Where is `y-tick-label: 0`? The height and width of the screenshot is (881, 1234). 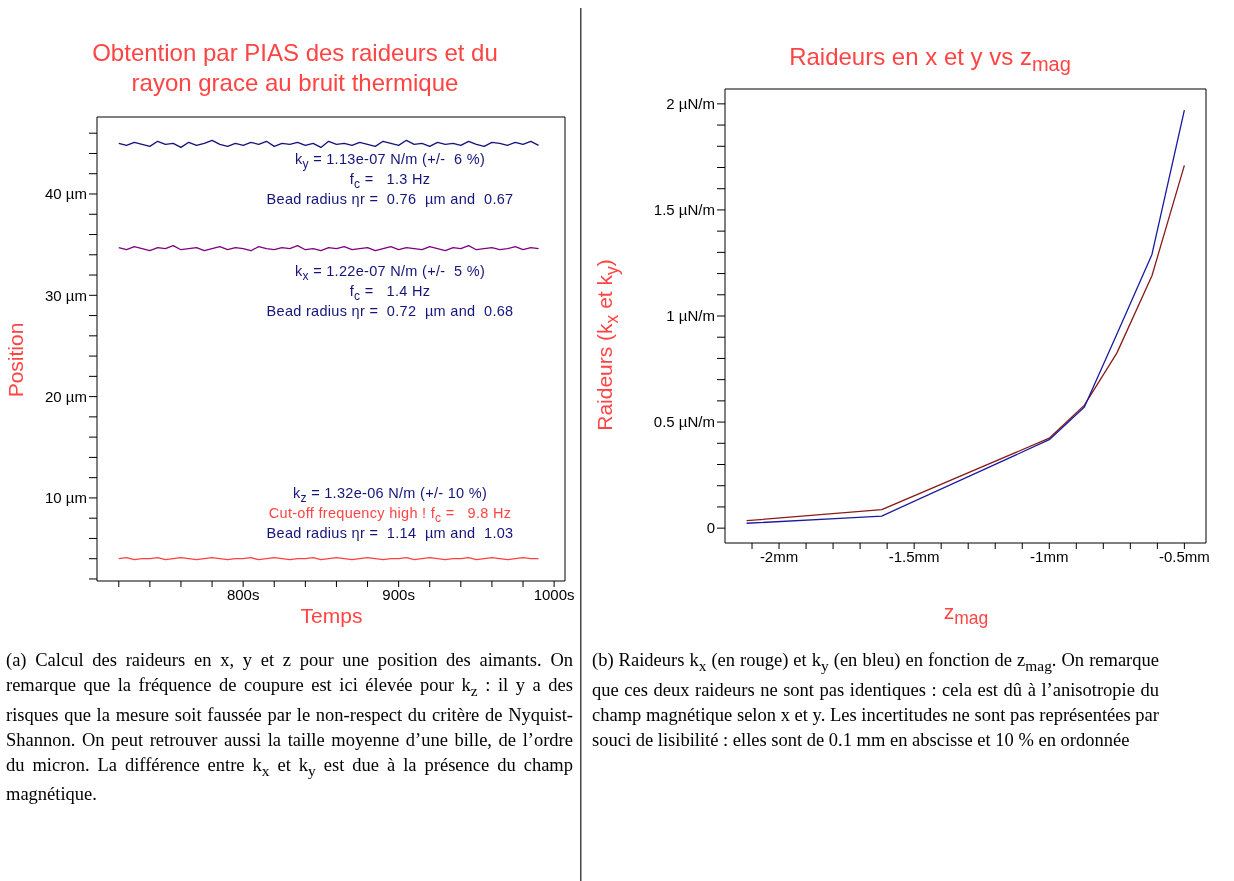
y-tick-label: 0 is located at coordinates (710, 528).